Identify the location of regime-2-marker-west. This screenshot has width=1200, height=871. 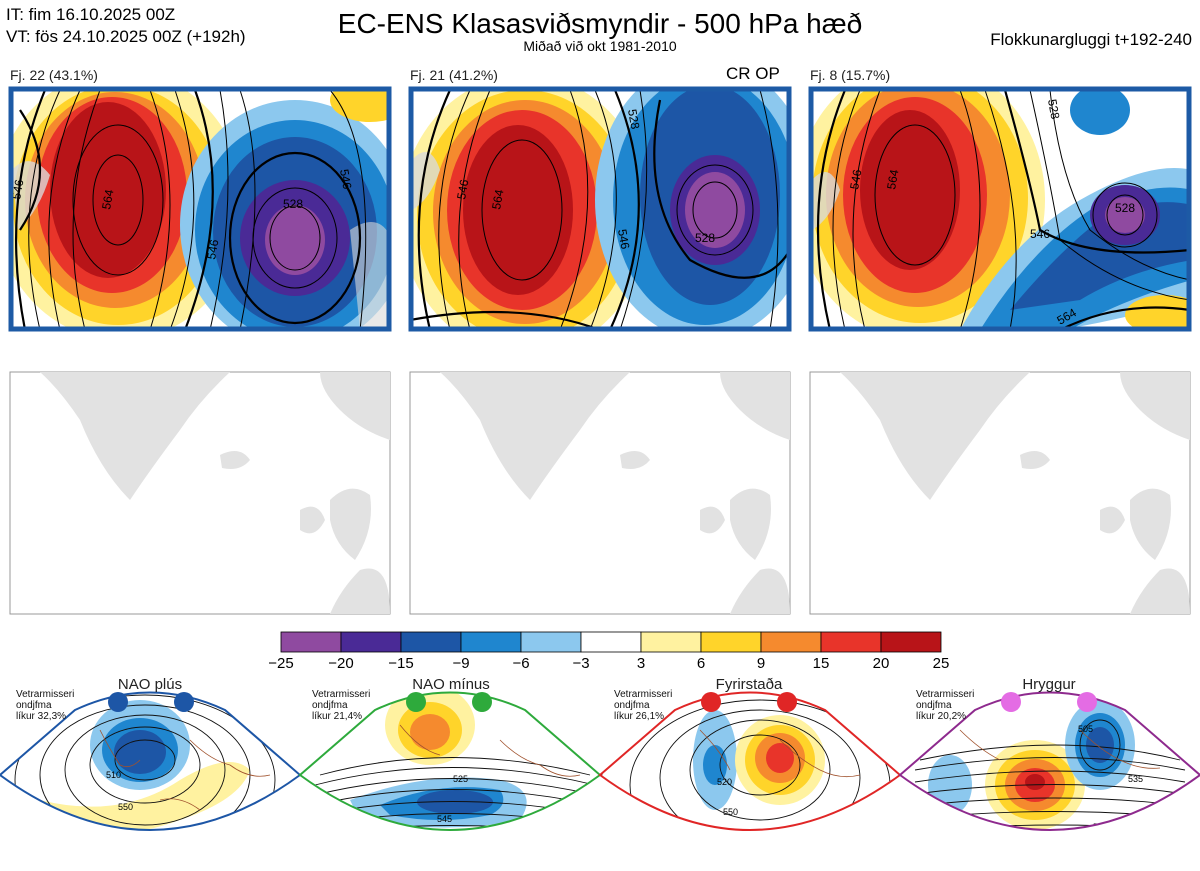
(416, 702).